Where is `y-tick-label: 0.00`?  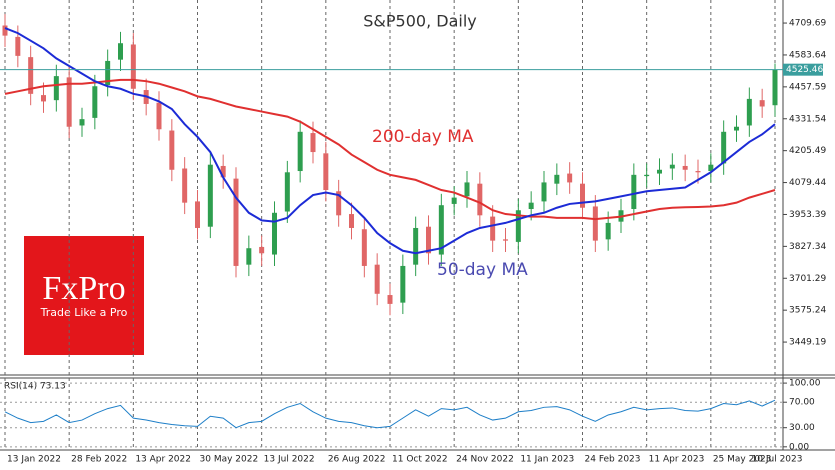 y-tick-label: 0.00 is located at coordinates (799, 447).